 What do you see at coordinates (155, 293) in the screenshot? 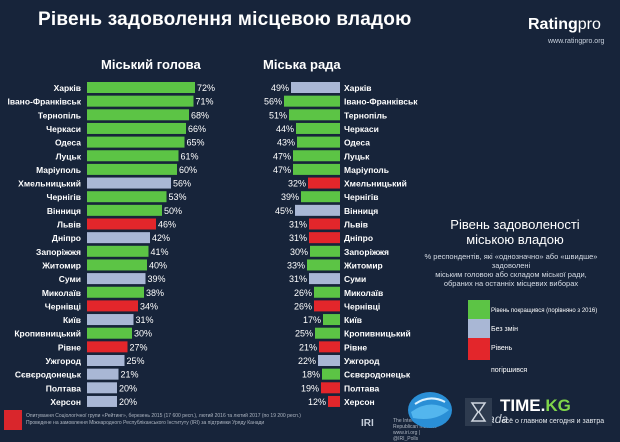
I see `mayor-value-label-15: 38%` at bounding box center [155, 293].